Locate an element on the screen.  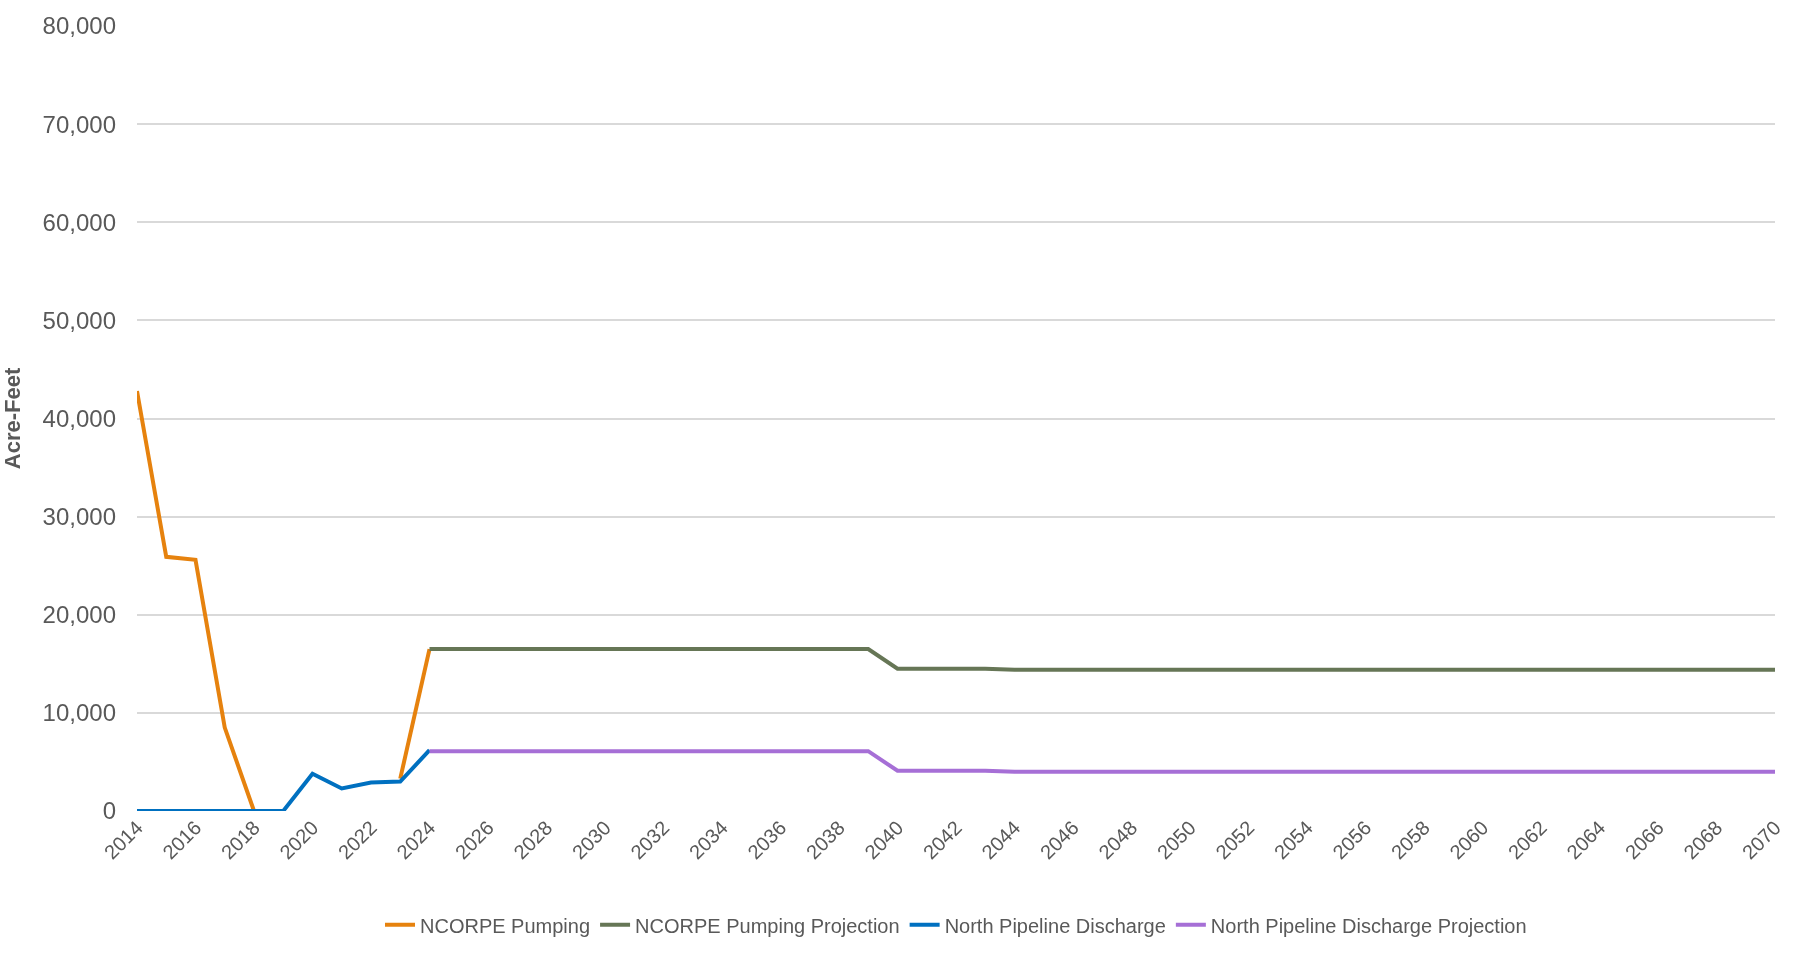
y-tick-label: 40,000 is located at coordinates (79, 418).